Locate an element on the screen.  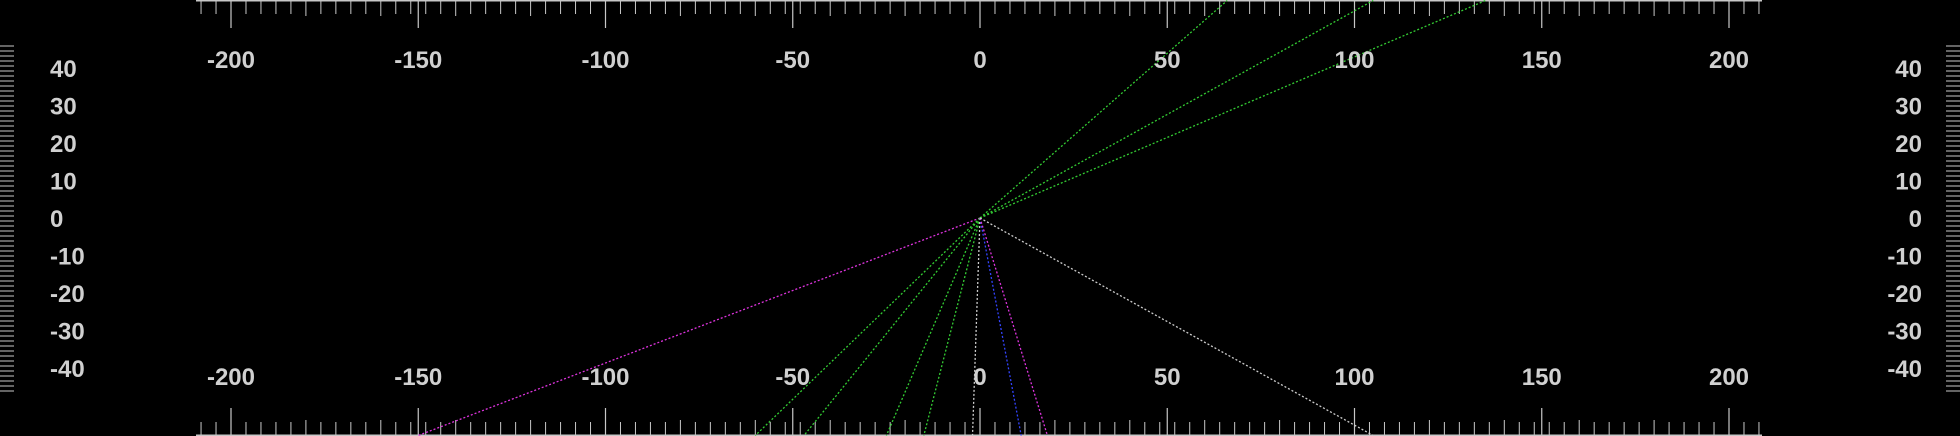
top-x-tick-label: -200 is located at coordinates (231, 60).